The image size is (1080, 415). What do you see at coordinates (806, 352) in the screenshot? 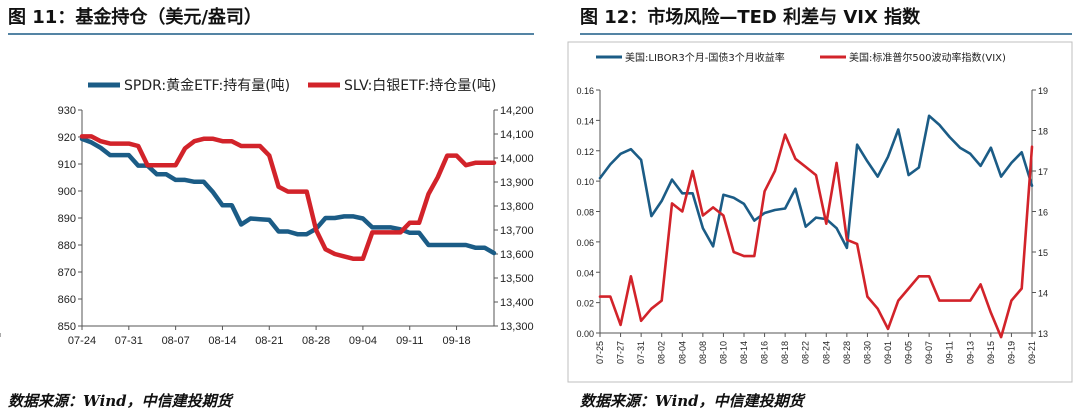
I see `x-tick-label: 08-22` at bounding box center [806, 352].